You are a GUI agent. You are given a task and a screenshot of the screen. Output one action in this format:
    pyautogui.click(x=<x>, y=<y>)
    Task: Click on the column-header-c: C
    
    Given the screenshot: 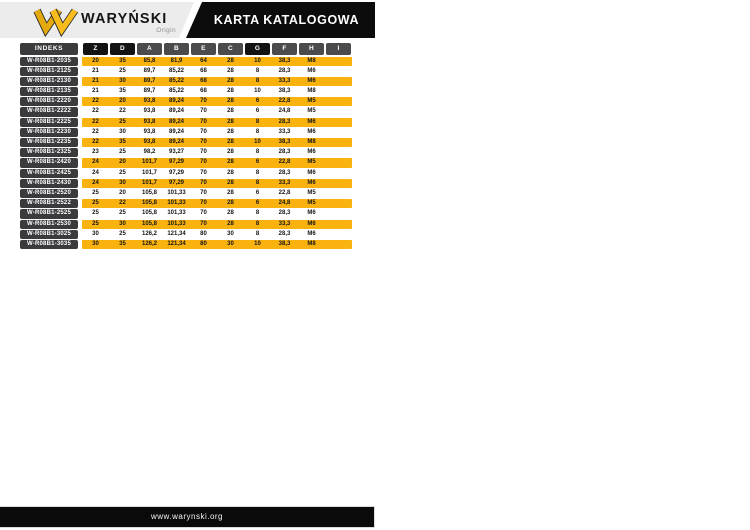 What is the action you would take?
    pyautogui.click(x=230, y=49)
    